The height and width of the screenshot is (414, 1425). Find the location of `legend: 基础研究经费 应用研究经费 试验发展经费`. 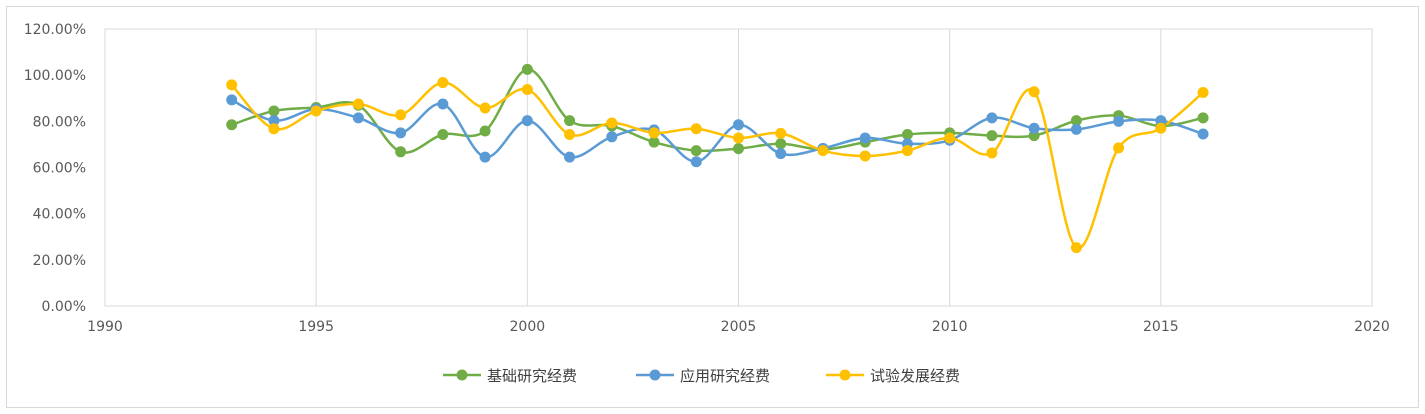

legend: 基础研究经费 应用研究经费 试验发展经费 is located at coordinates (701, 376).